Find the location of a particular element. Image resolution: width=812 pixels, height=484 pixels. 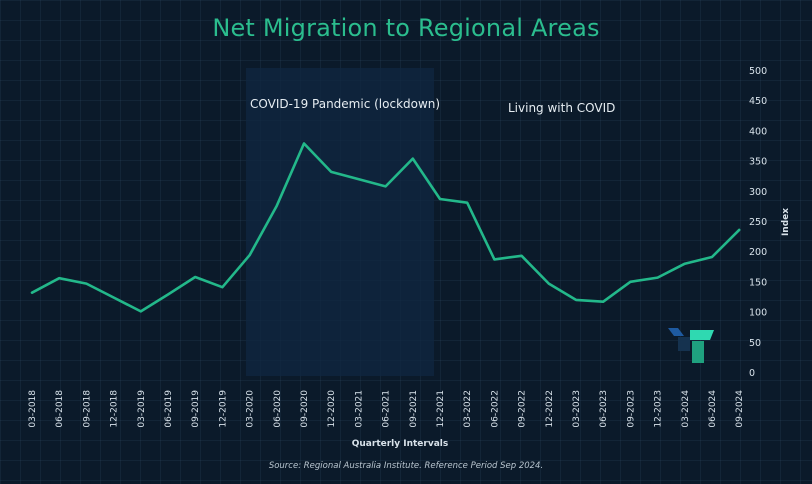

x-tick-label: 06-2023 is located at coordinates (604, 409).